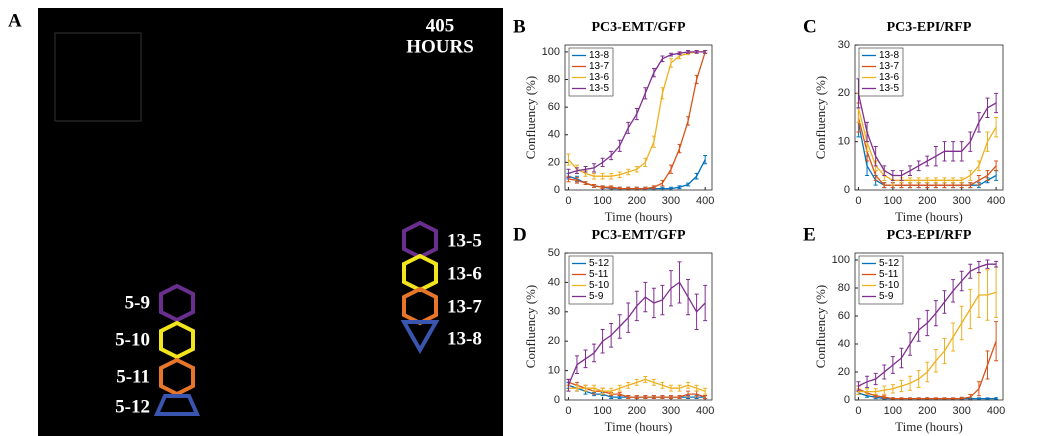 The image size is (1060, 436). Describe the element at coordinates (554, 79) in the screenshot. I see `y-tick-label: 80` at that location.